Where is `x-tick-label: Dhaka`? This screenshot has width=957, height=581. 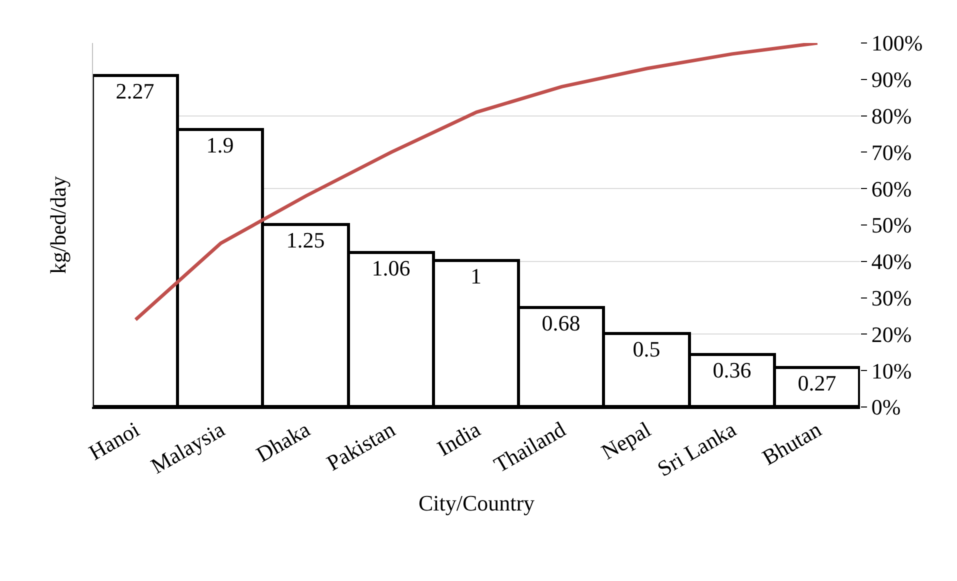 x-tick-label: Dhaka is located at coordinates (283, 441).